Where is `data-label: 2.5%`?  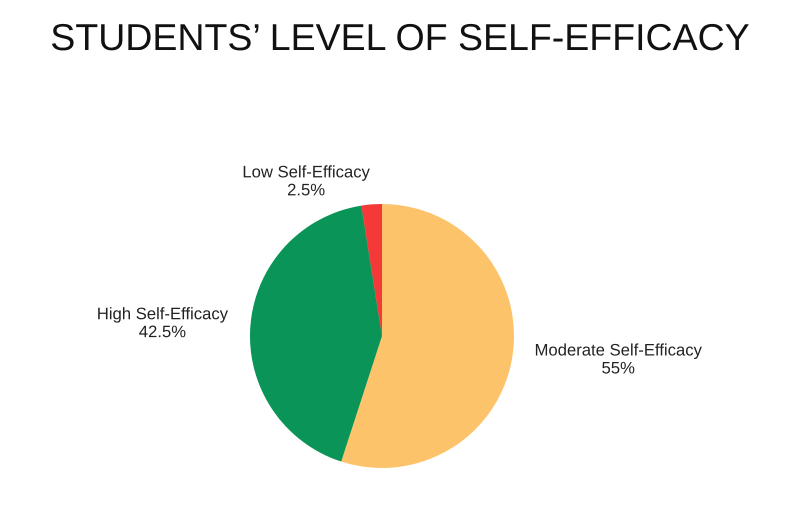
data-label: 2.5% is located at coordinates (306, 190).